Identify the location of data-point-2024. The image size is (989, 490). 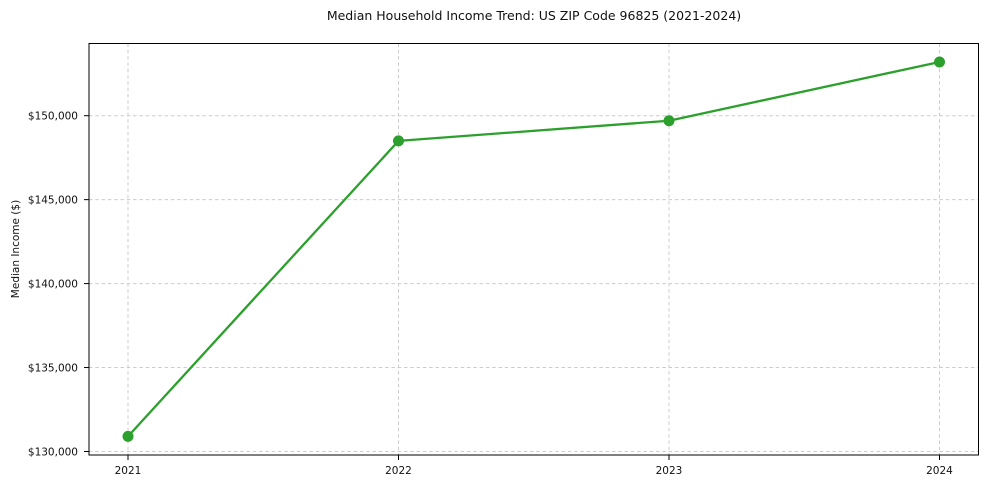
(939, 62).